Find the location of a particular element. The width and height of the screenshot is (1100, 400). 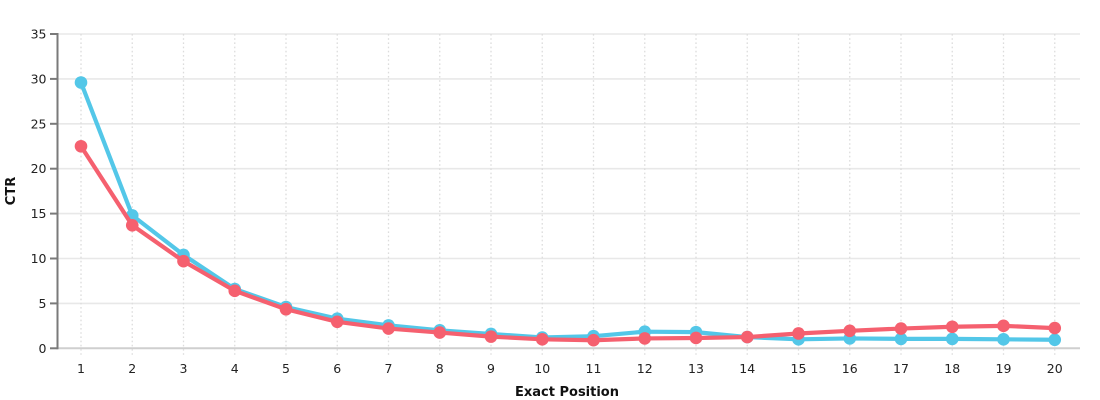

x-tick-label: 19 is located at coordinates (1004, 368).